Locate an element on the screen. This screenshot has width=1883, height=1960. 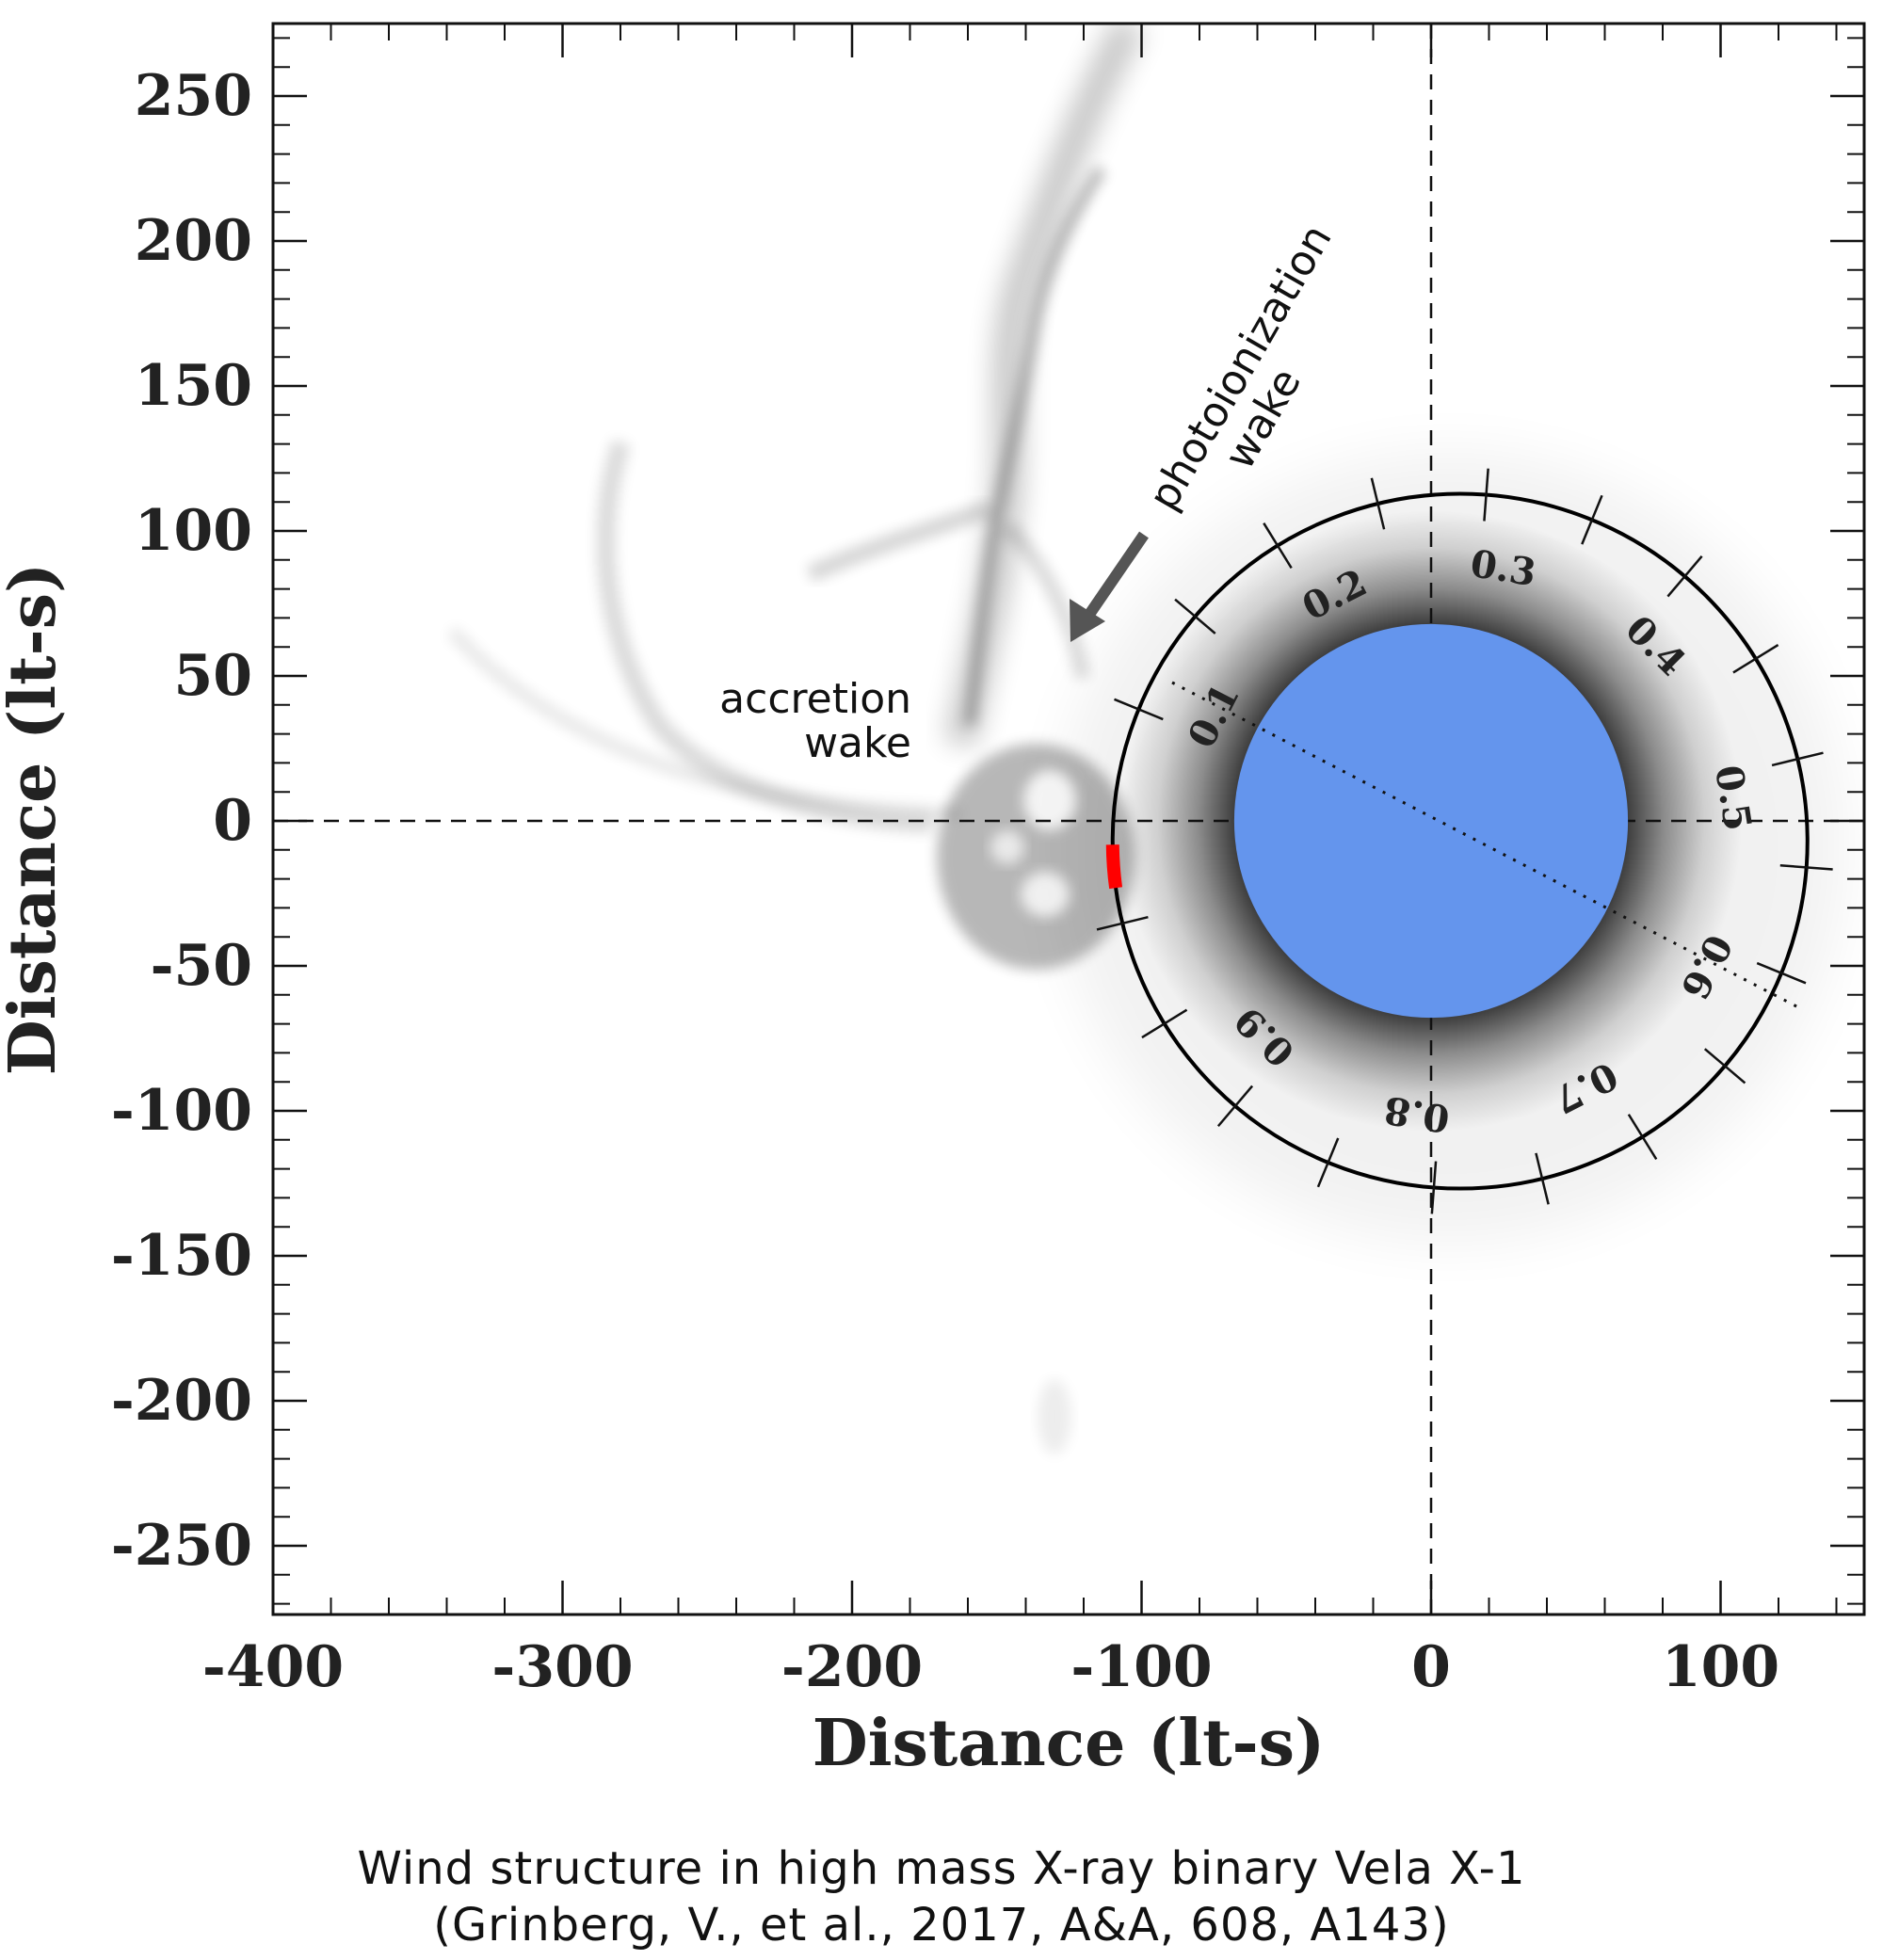
orbit-phase-ticks is located at coordinates (1464, 841).